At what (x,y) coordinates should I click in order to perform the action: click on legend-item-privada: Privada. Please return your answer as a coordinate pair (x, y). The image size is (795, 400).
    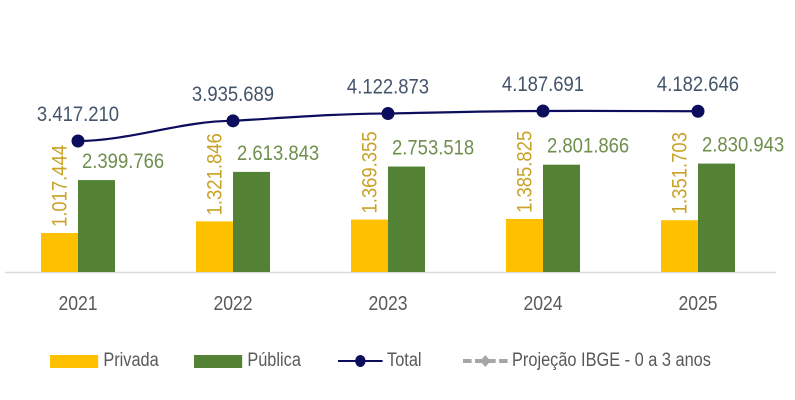
    Looking at the image, I should click on (104, 361).